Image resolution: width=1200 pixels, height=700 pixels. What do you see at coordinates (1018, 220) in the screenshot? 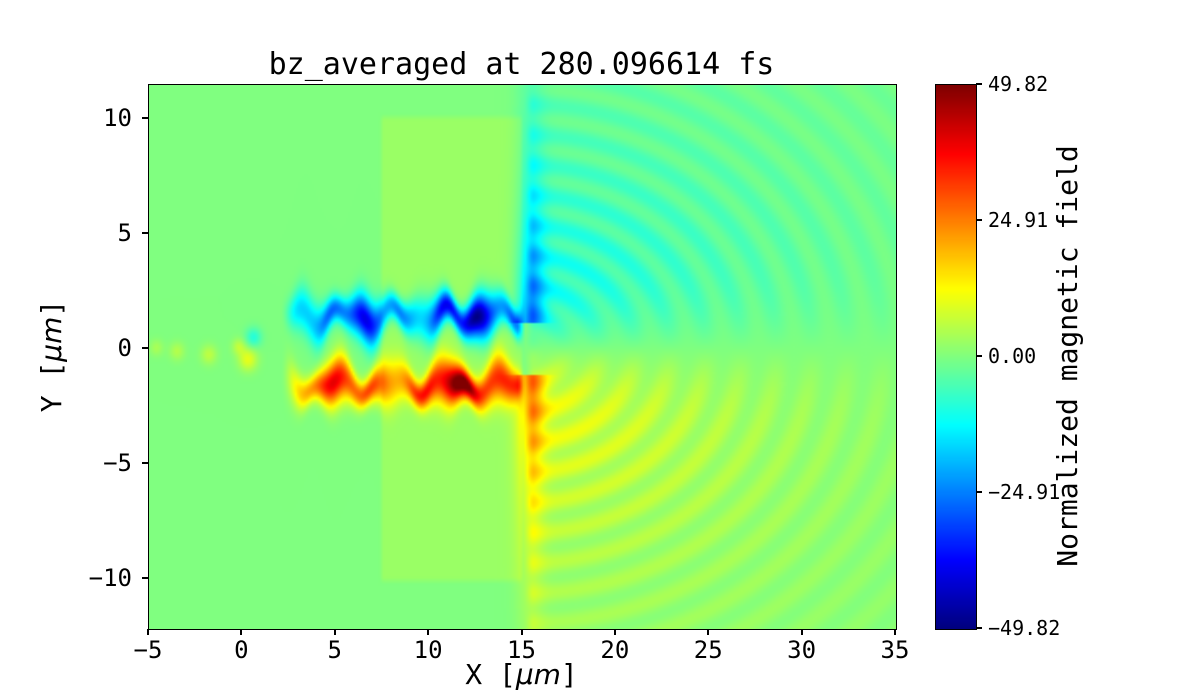
I see `colorbar-tick-label: 24.91` at bounding box center [1018, 220].